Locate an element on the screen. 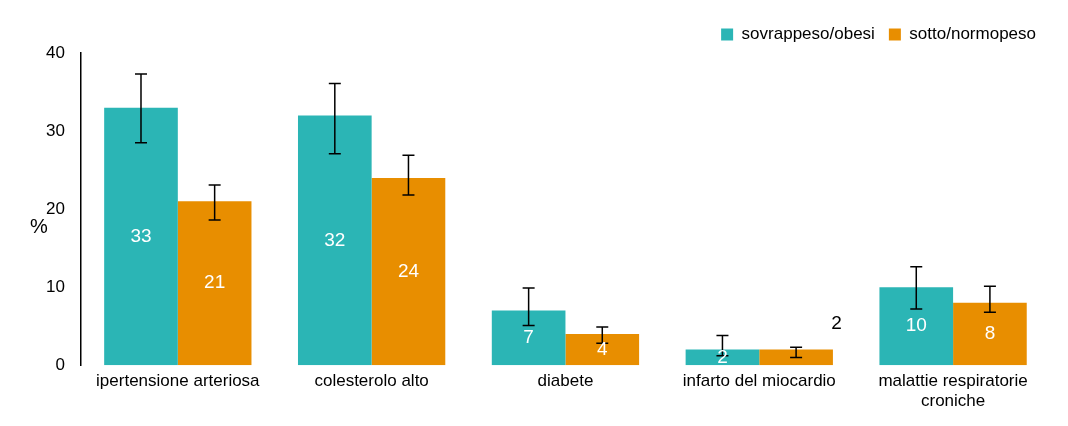  x-tick-label: ipertensione arteriosa is located at coordinates (178, 381).